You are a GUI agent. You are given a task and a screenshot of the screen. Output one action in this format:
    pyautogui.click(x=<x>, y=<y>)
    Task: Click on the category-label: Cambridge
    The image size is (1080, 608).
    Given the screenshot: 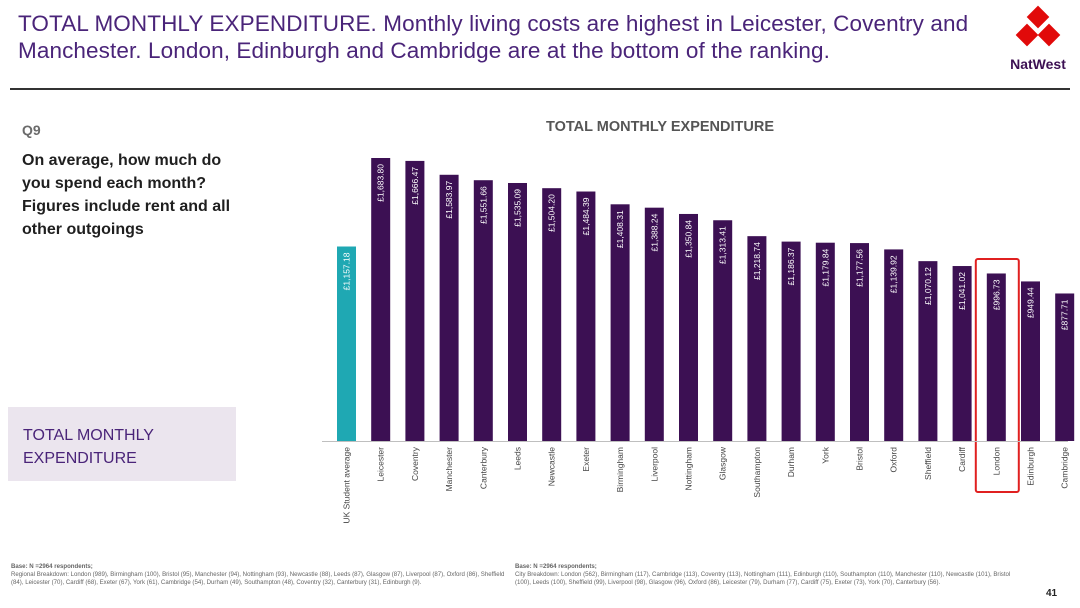 What is the action you would take?
    pyautogui.click(x=1065, y=468)
    